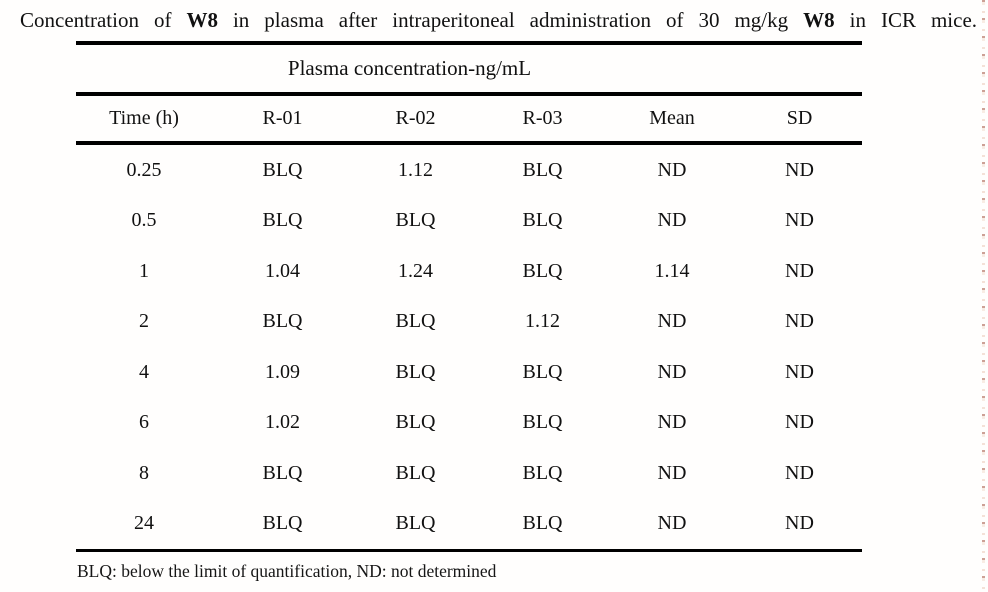  I want to click on column-header-time: Time (h), so click(144, 119).